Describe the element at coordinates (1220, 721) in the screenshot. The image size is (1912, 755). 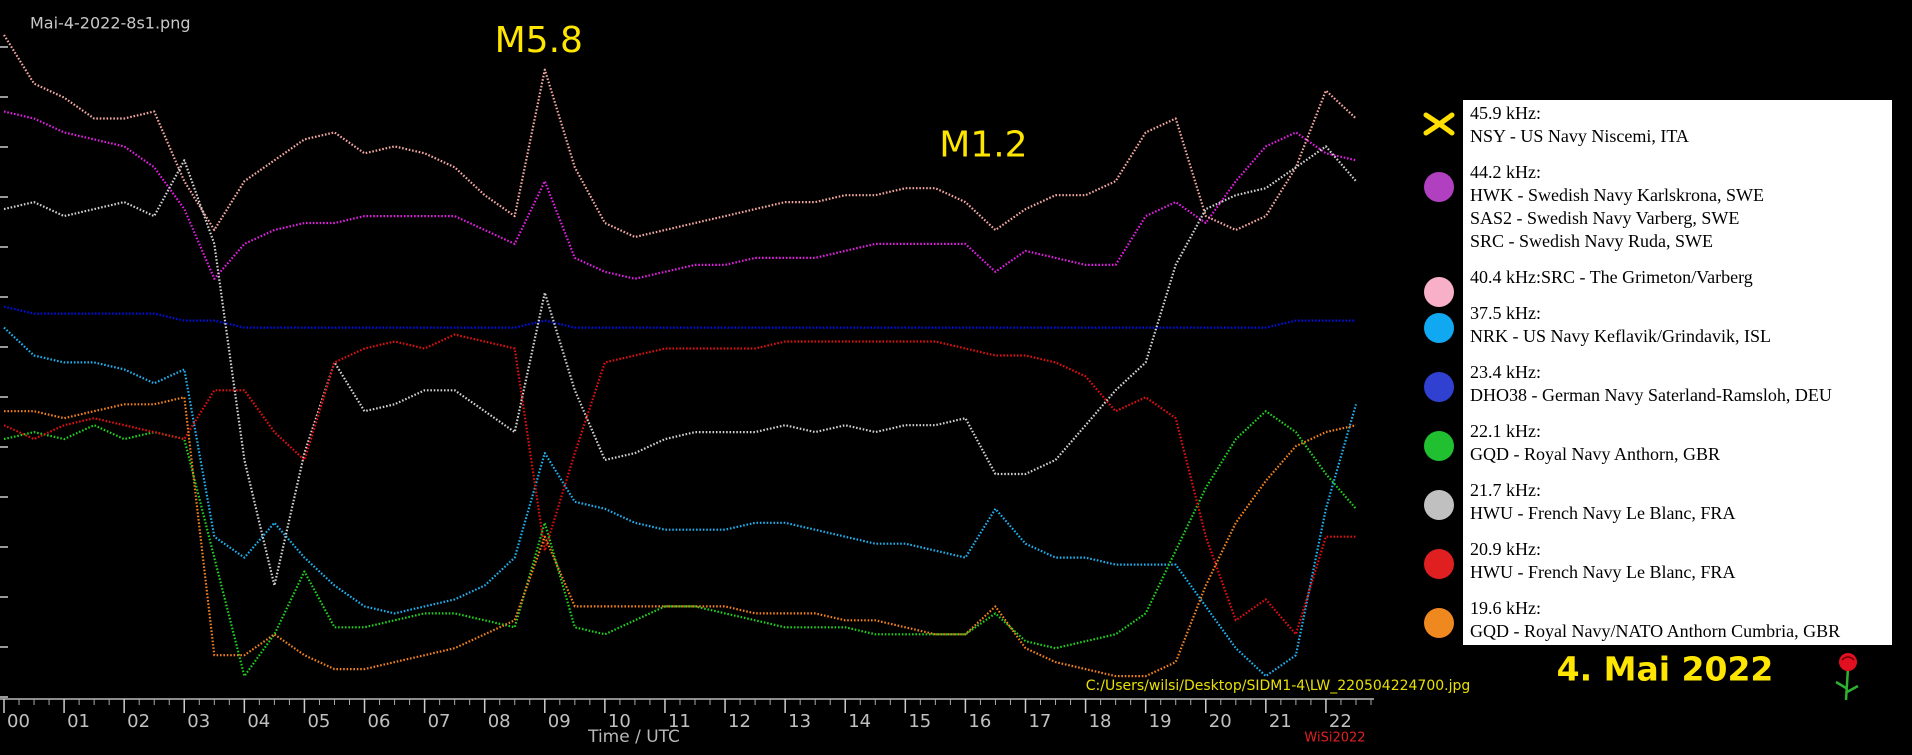
I see `x-tick-label: 20` at that location.